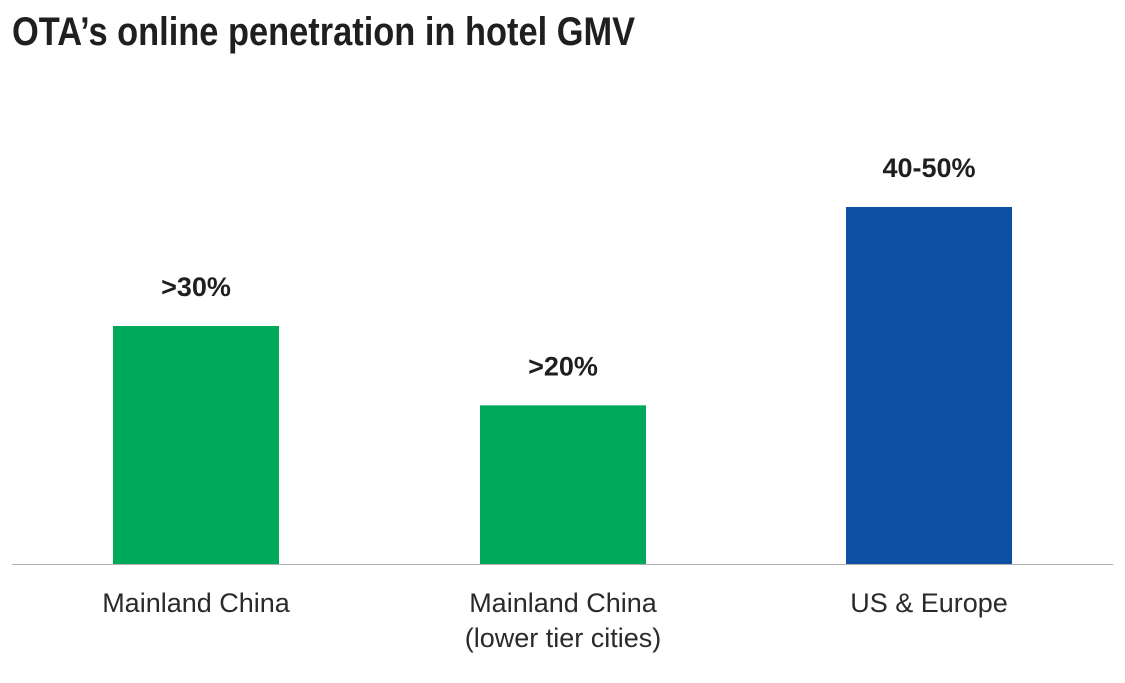 Image resolution: width=1125 pixels, height=683 pixels. What do you see at coordinates (563, 366) in the screenshot?
I see `value-label: >20%` at bounding box center [563, 366].